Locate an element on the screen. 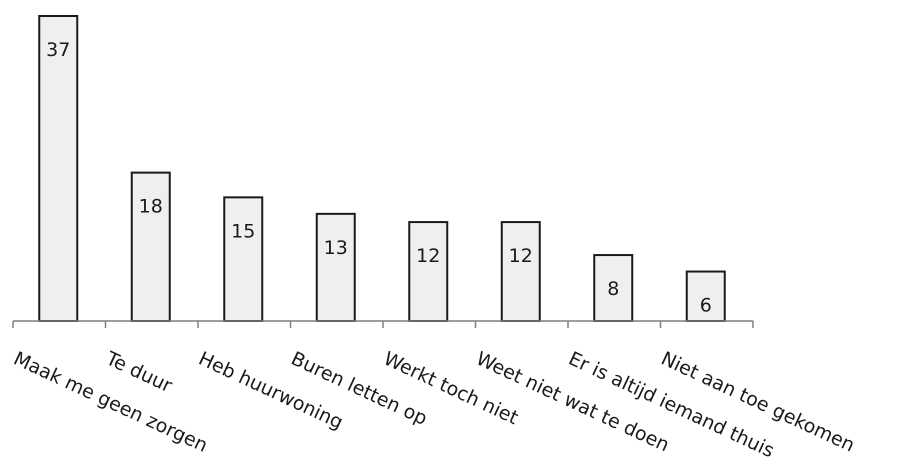 This screenshot has width=905, height=464. value-label-2: 18 is located at coordinates (151, 207).